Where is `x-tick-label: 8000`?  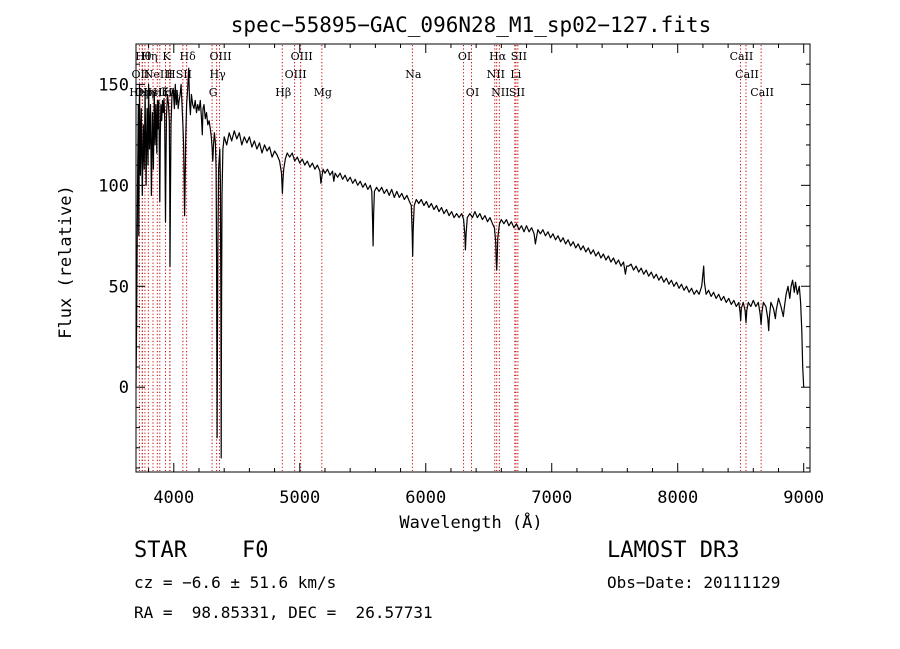
x-tick-label: 8000 is located at coordinates (677, 498).